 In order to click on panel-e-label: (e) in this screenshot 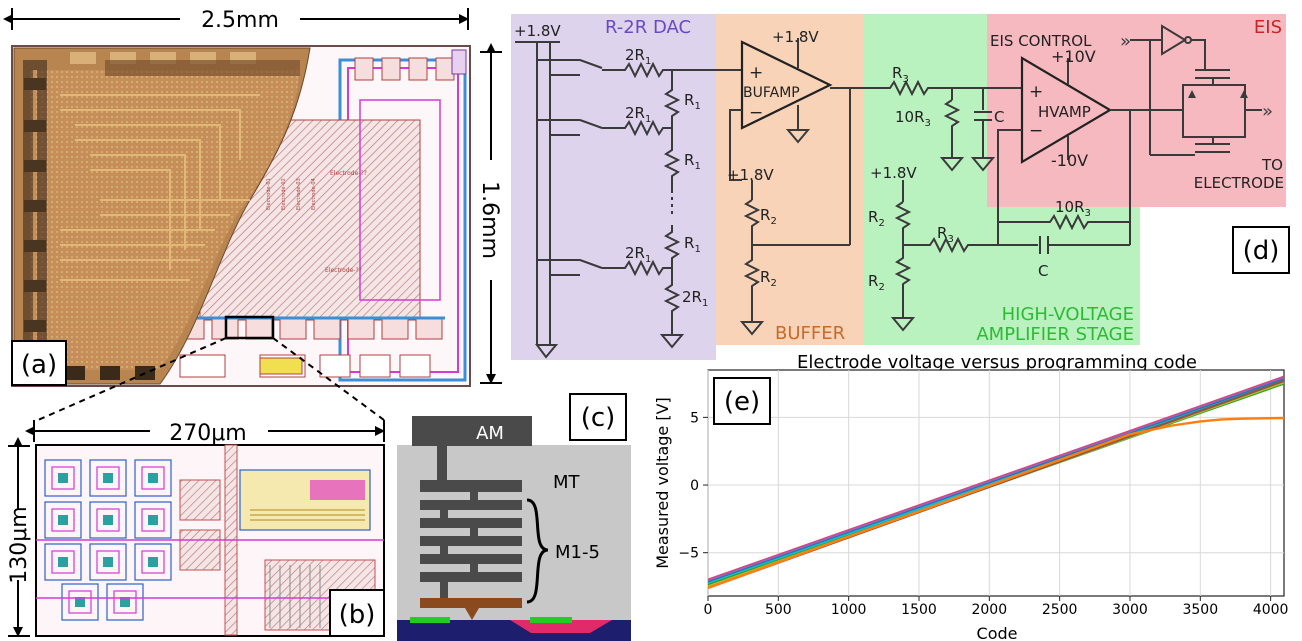, I will do `click(742, 402)`.